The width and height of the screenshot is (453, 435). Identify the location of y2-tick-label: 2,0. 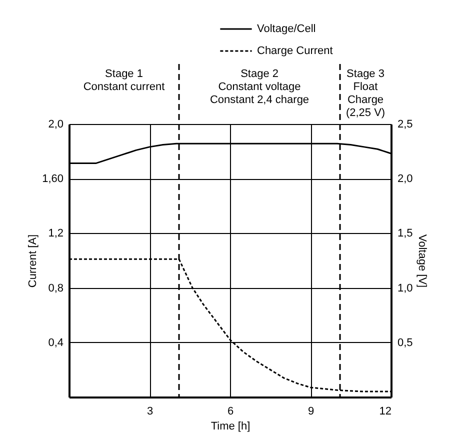
(405, 179).